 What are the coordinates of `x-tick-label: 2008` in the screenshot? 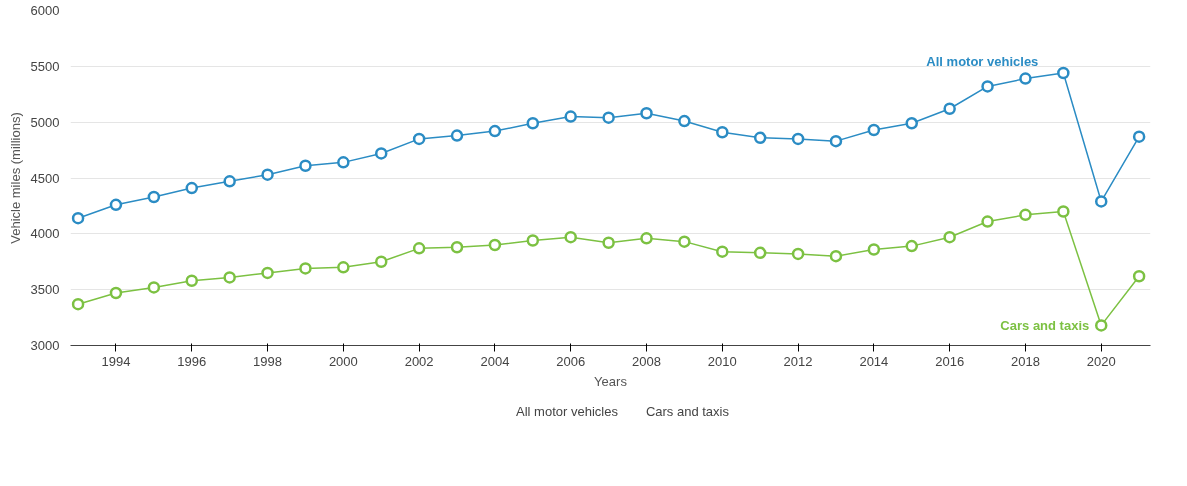 It's located at (646, 361).